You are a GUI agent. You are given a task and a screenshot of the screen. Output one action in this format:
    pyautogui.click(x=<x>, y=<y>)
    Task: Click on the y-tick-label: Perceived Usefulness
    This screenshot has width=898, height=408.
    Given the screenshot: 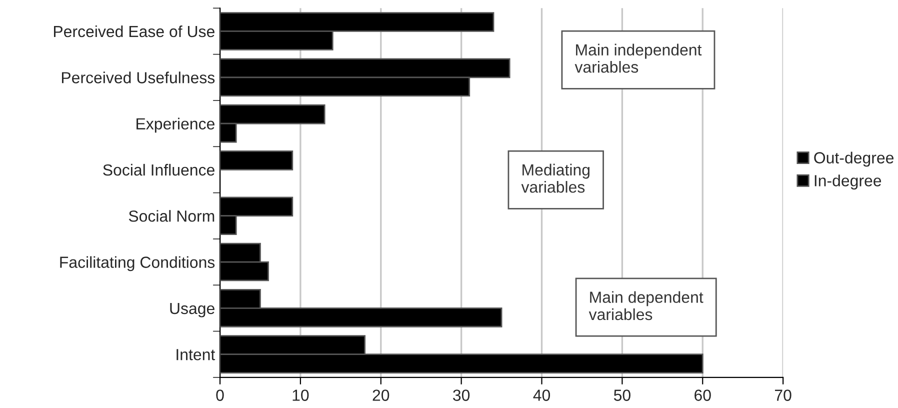 What is the action you would take?
    pyautogui.click(x=138, y=78)
    